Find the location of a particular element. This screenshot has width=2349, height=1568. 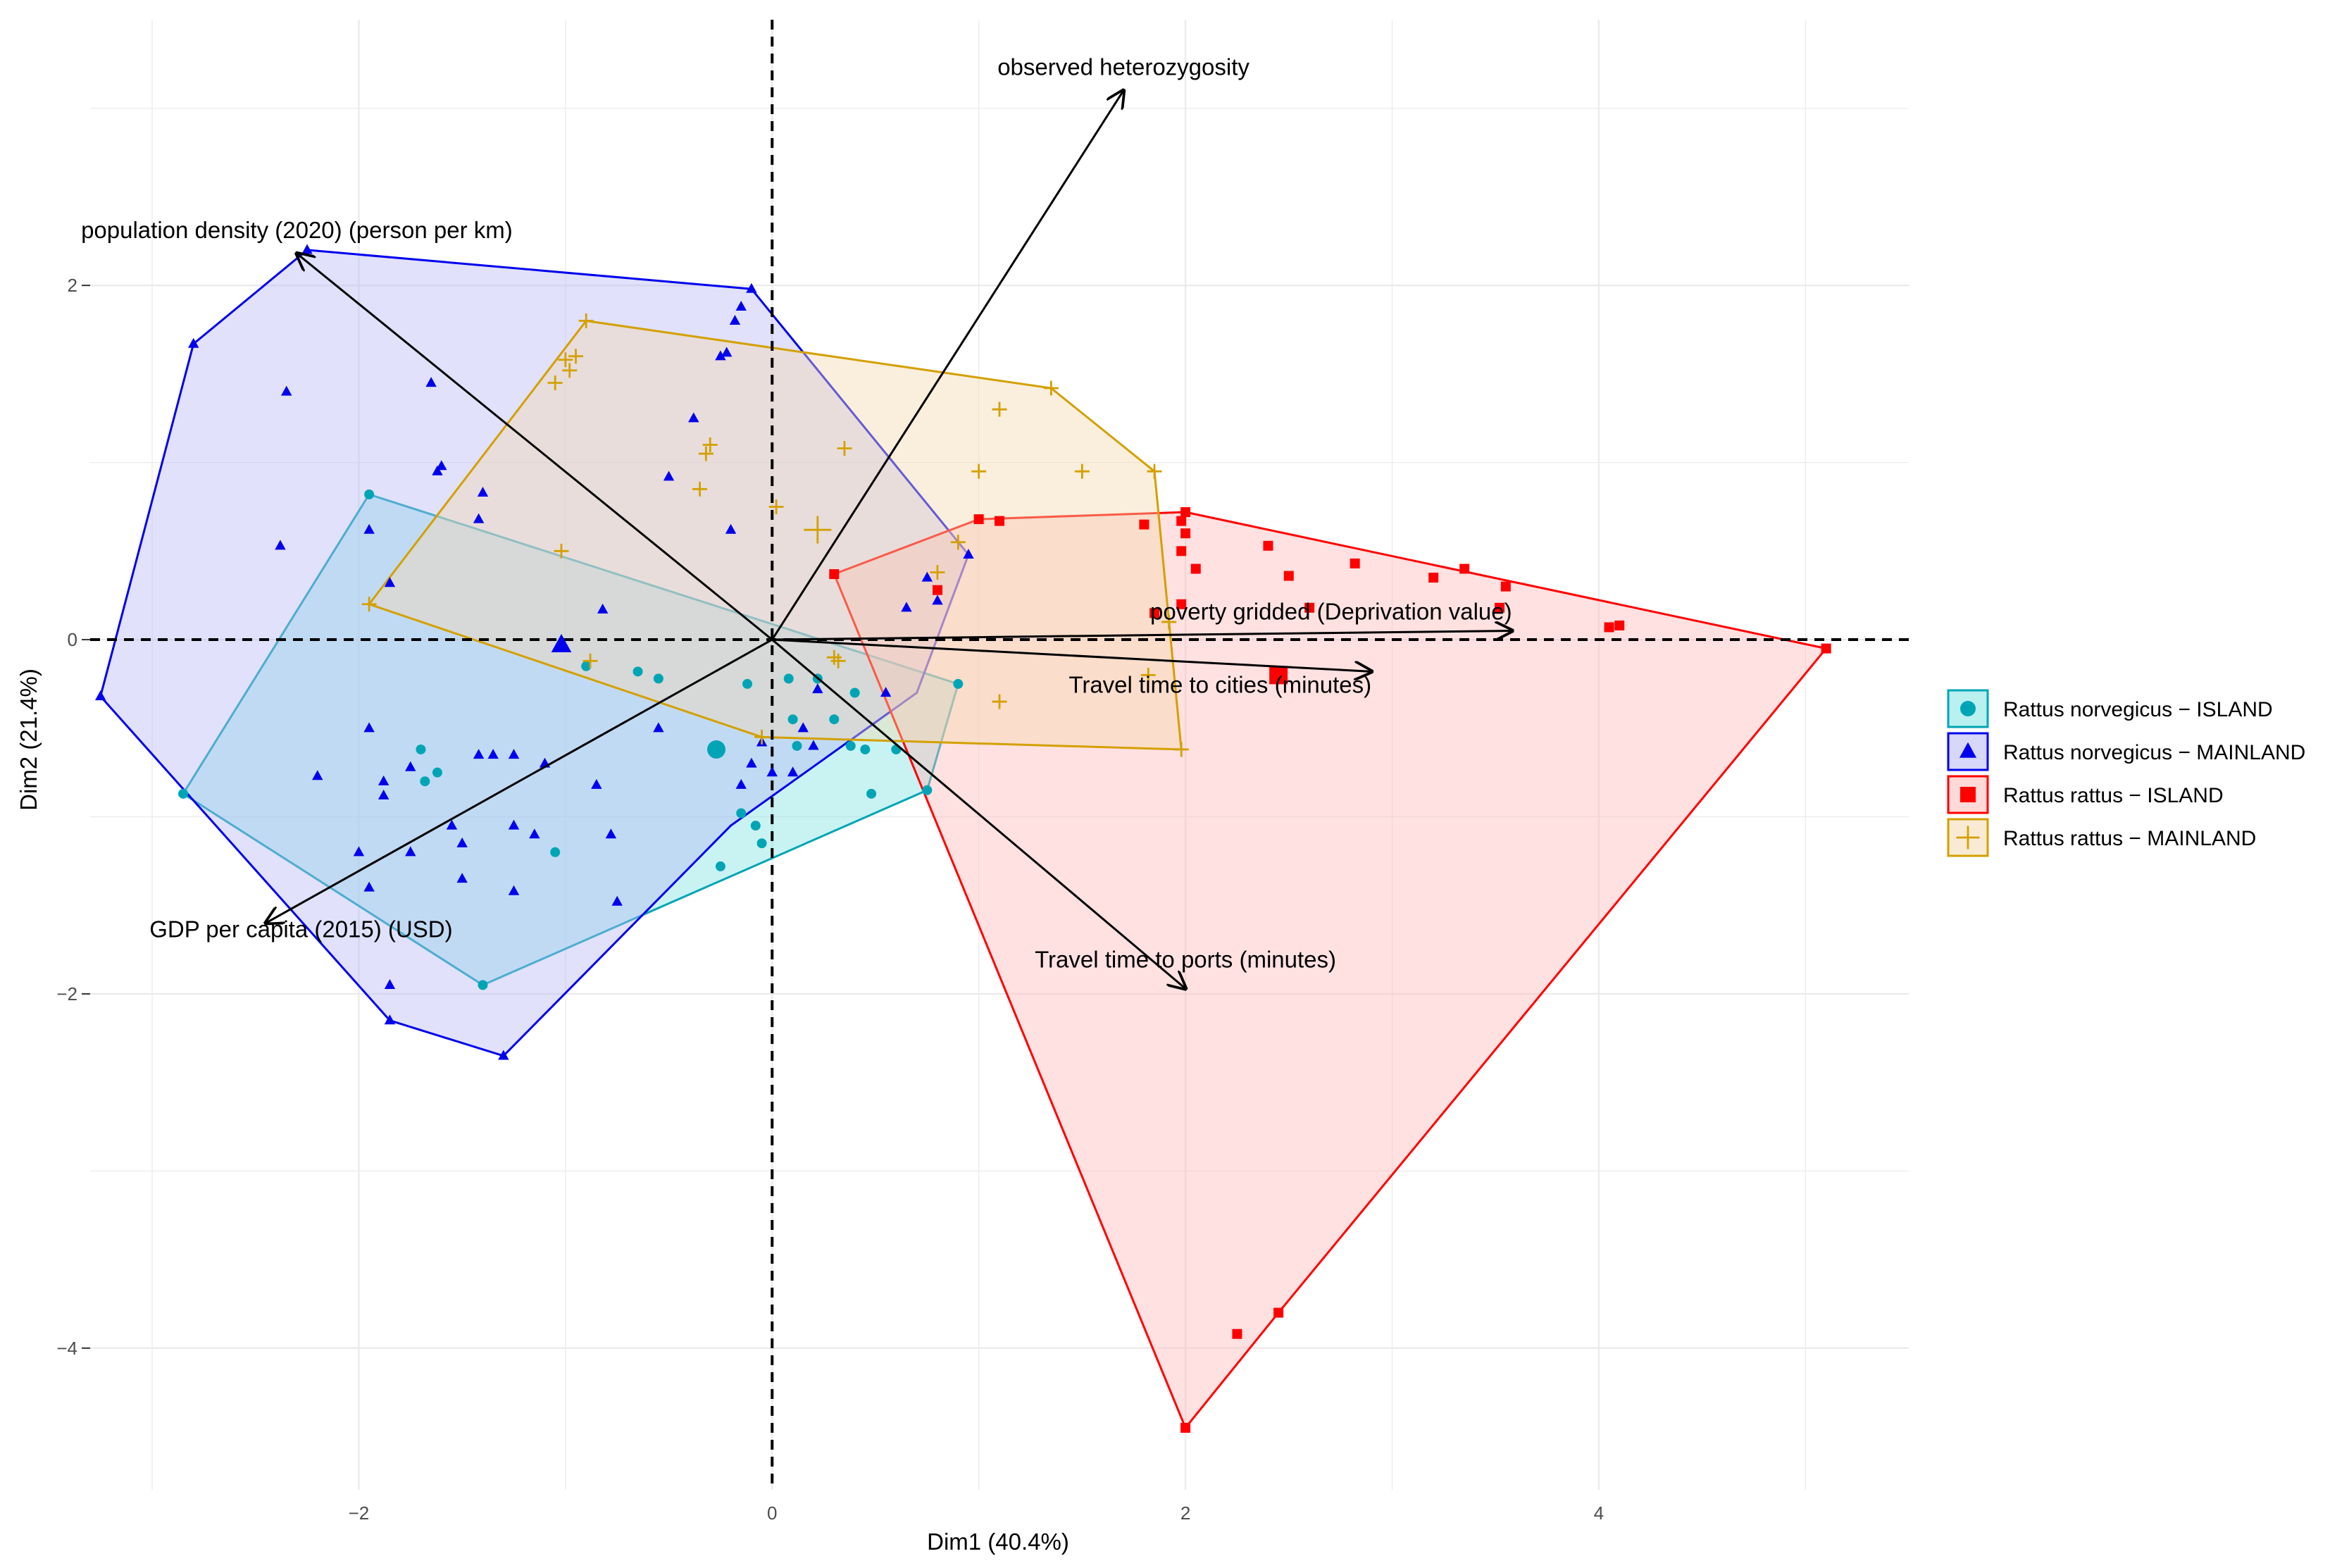

y-tick-label: −2 is located at coordinates (66, 993).